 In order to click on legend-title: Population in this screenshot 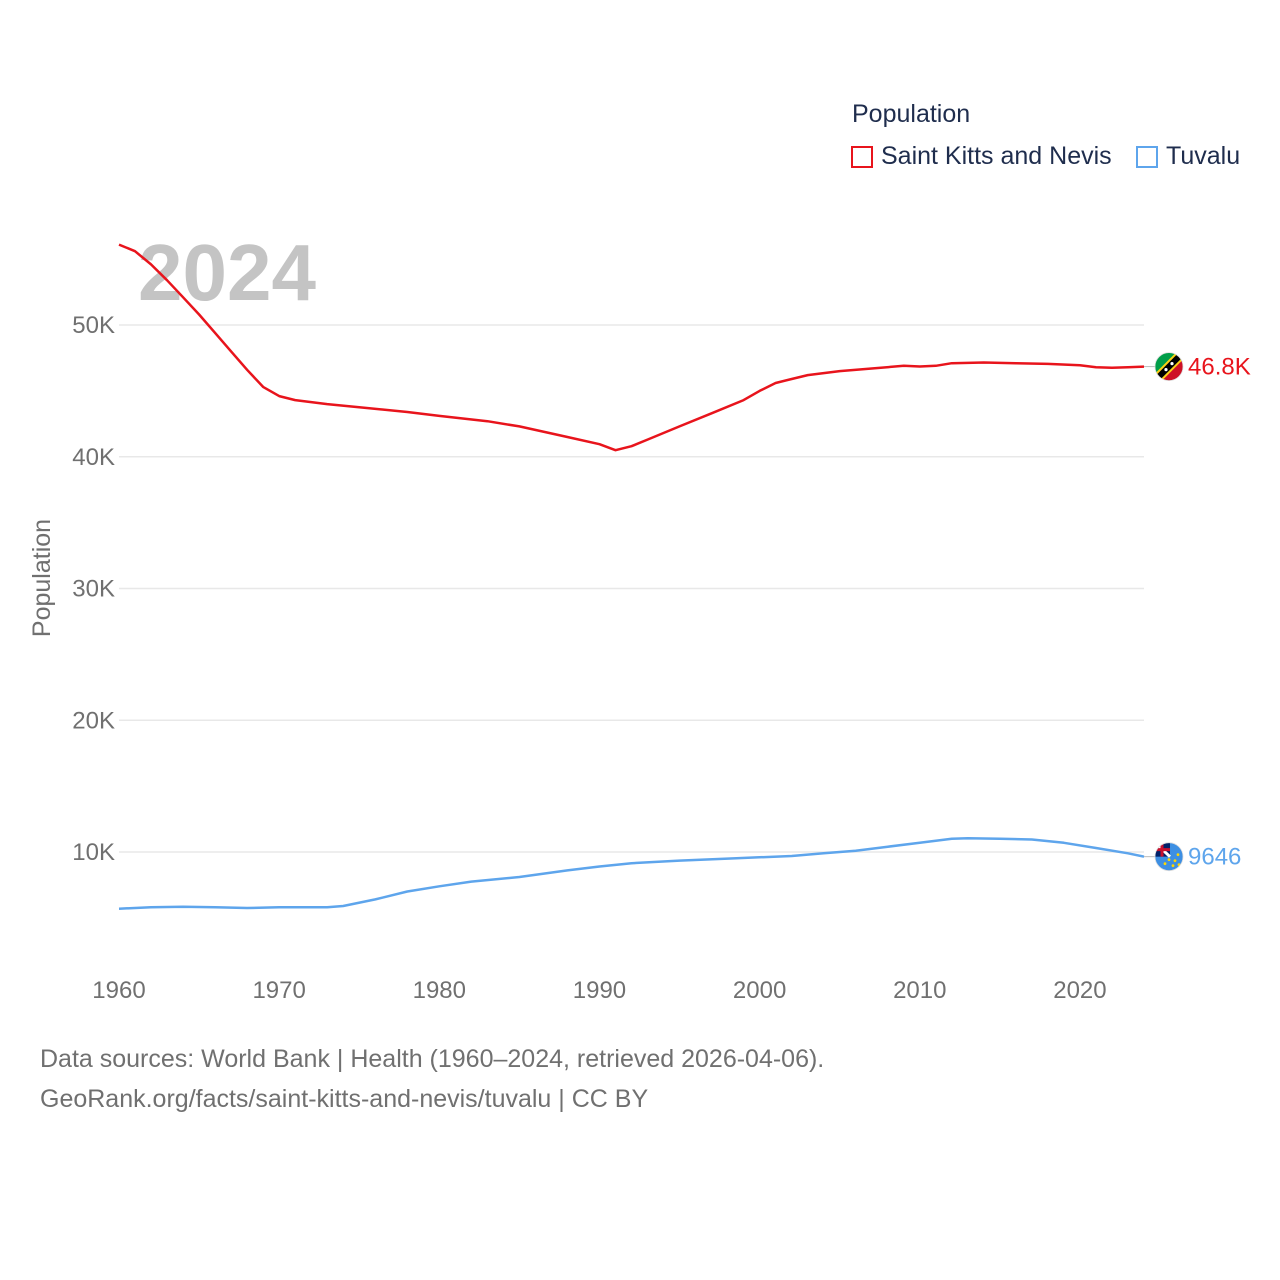, I will do `click(911, 114)`.